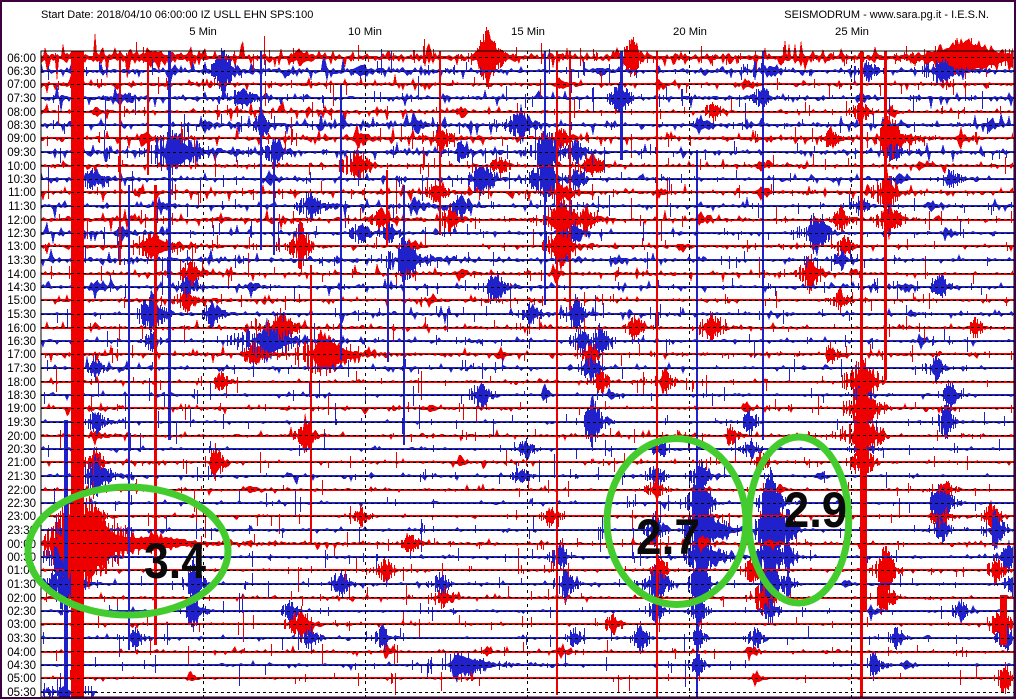 This screenshot has height=699, width=1016. What do you see at coordinates (21, 72) in the screenshot?
I see `svg-text: 06:30` at bounding box center [21, 72].